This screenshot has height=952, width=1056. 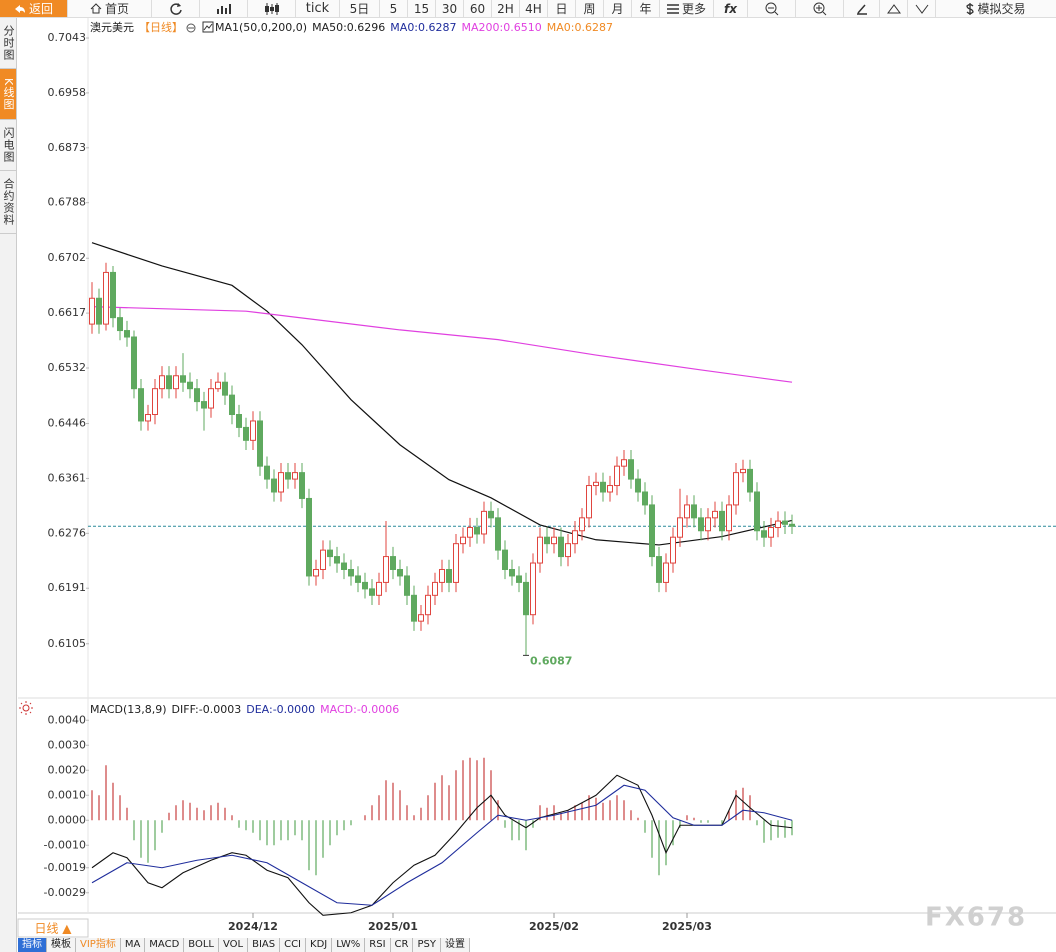 I want to click on back-button: 返回, so click(x=34, y=8).